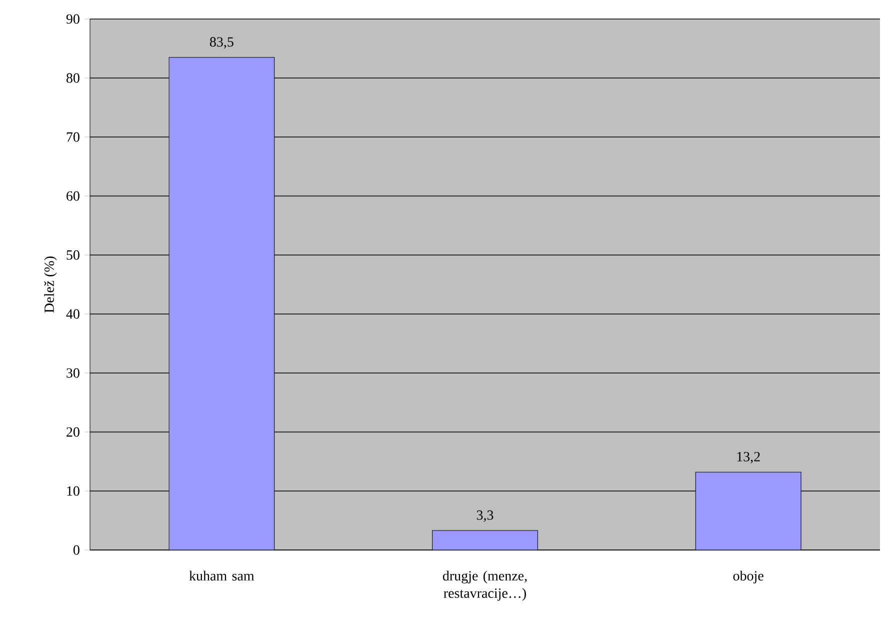  Describe the element at coordinates (50, 284) in the screenshot. I see `y-axis-title: Delež (%)` at that location.